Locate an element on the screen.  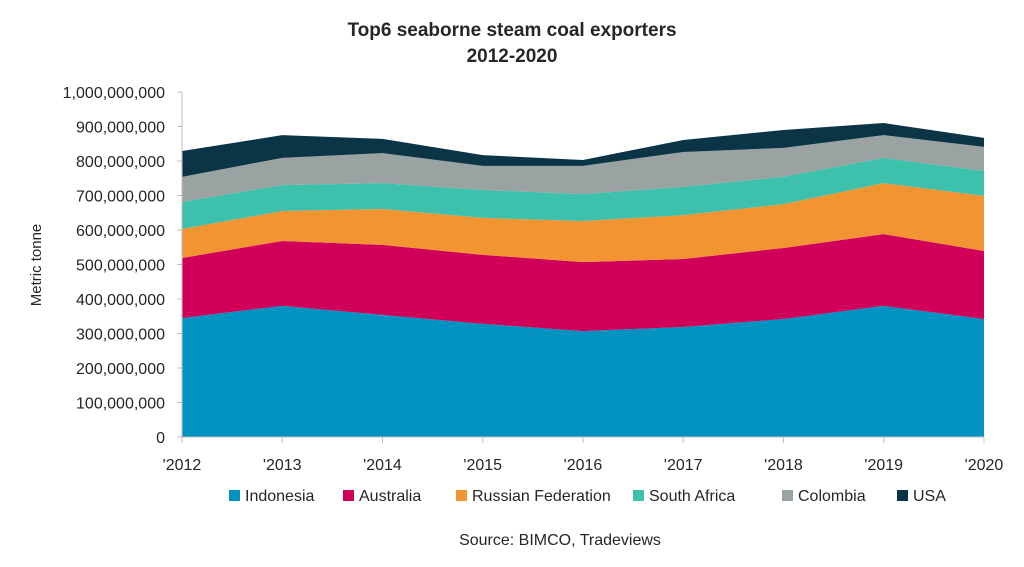
y-tick-label: 500,000,000 is located at coordinates (120, 266).